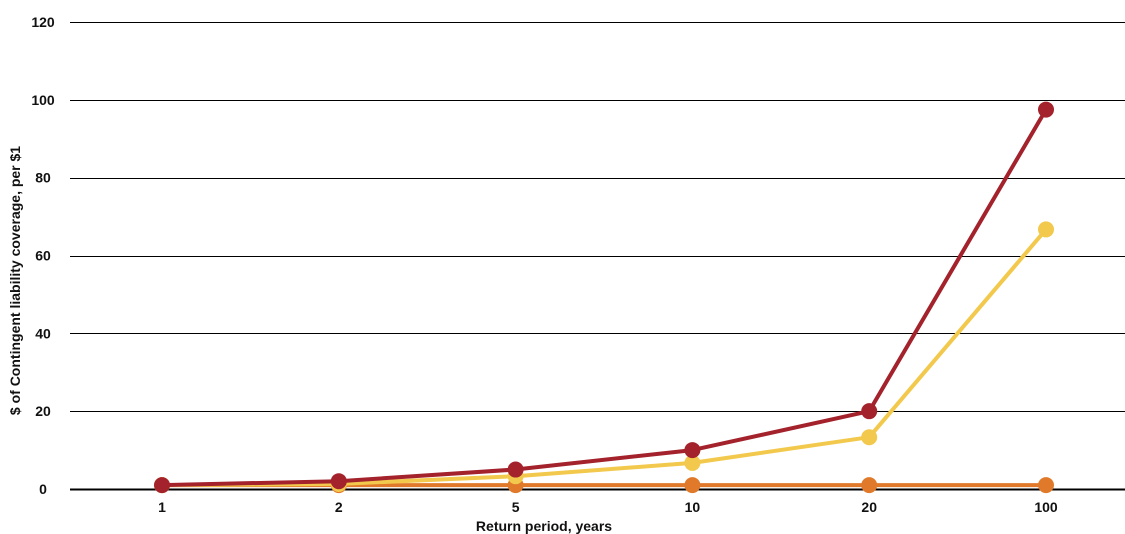 The height and width of the screenshot is (534, 1125). I want to click on y-tick-label: 100, so click(43, 100).